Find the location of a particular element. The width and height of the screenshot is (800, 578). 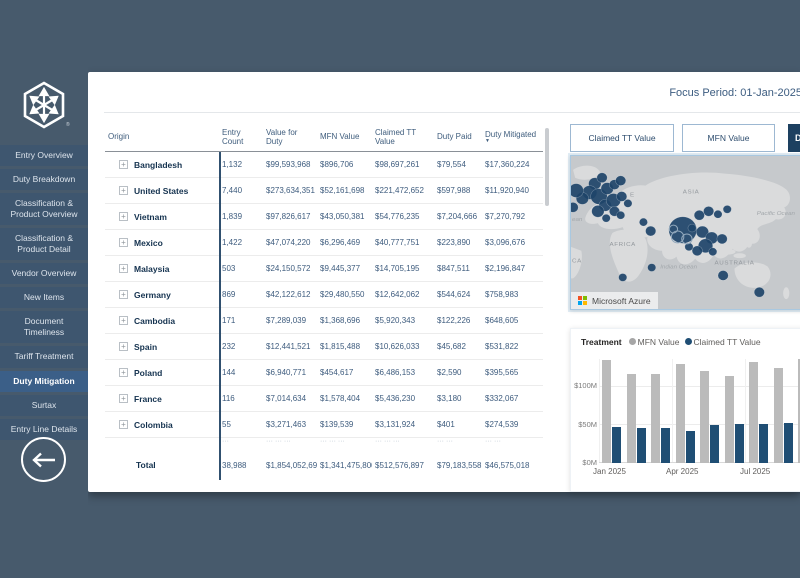

legend-item-mfn: MFN Value is located at coordinates (654, 342).